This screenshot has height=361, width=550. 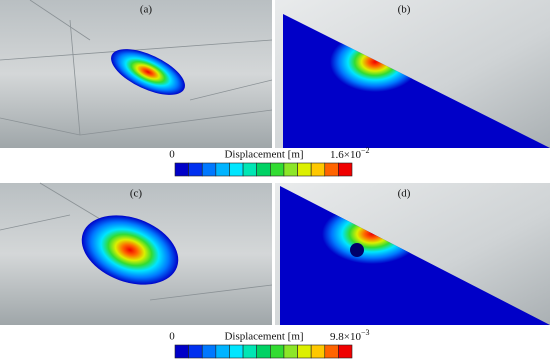 What do you see at coordinates (404, 10) in the screenshot?
I see `panel-label: (b)` at bounding box center [404, 10].